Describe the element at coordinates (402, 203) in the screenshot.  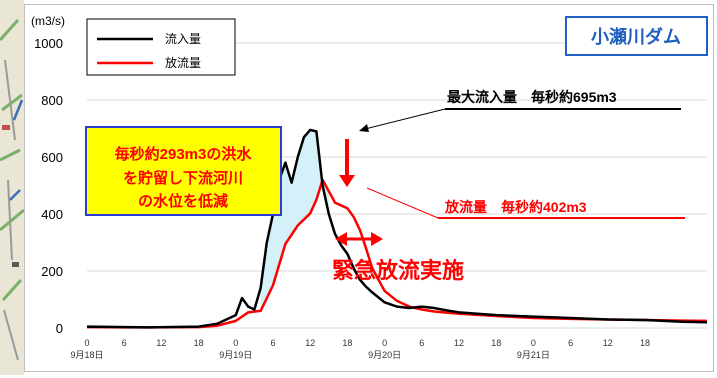
I see `outflow-leader-line` at that location.